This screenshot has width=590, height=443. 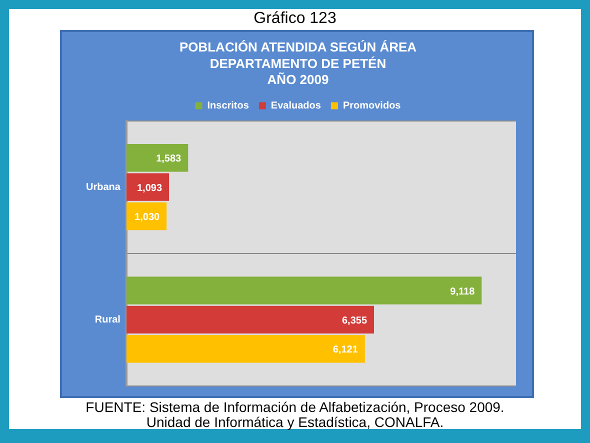 What do you see at coordinates (107, 320) in the screenshot?
I see `y-tick-label: Rural` at bounding box center [107, 320].